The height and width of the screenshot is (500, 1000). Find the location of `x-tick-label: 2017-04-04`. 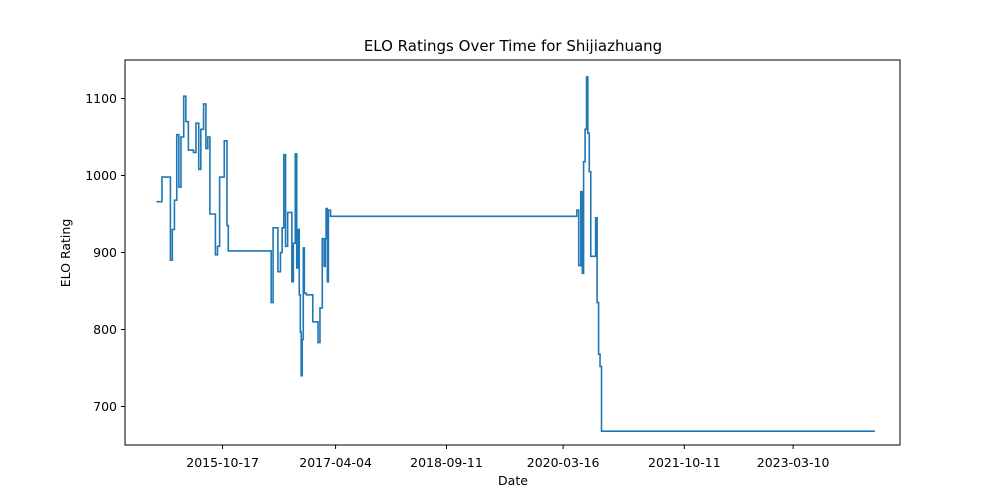

x-tick-label: 2017-04-04 is located at coordinates (335, 462).